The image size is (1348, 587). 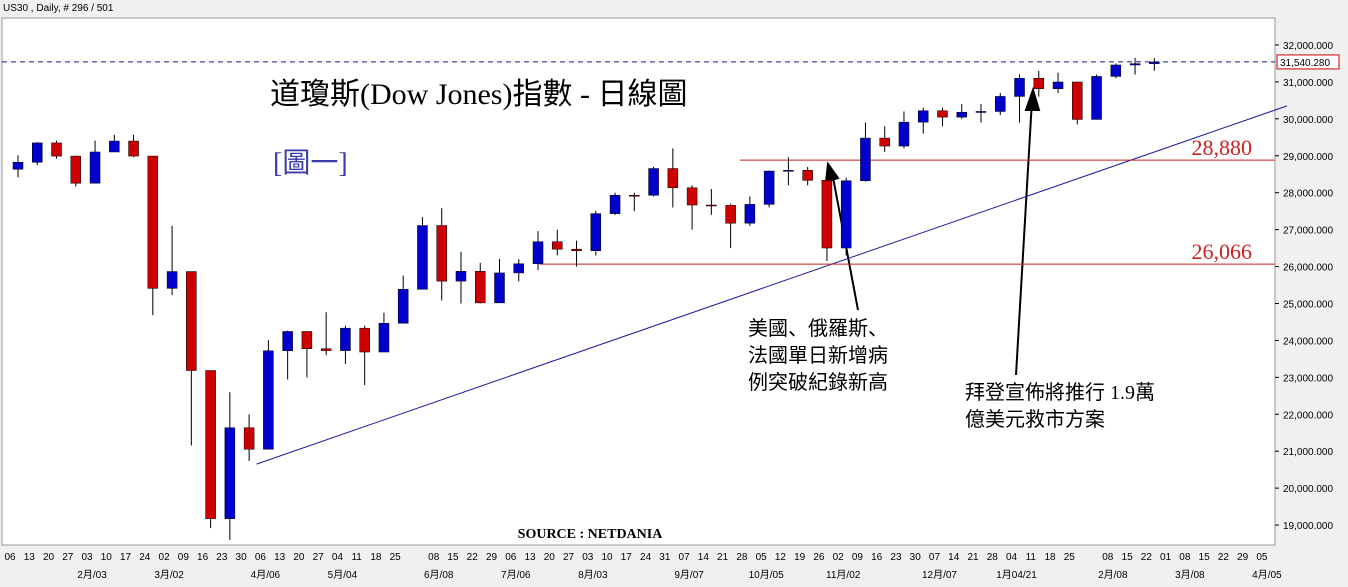 I want to click on x-tick-label: 26, so click(x=819, y=557).